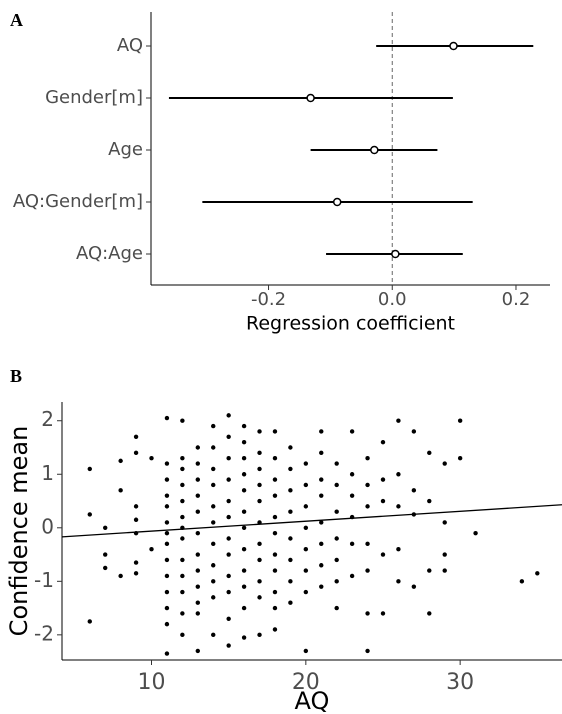 The height and width of the screenshot is (714, 562). Describe the element at coordinates (44, 633) in the screenshot. I see `y-tick-label: -2` at that location.